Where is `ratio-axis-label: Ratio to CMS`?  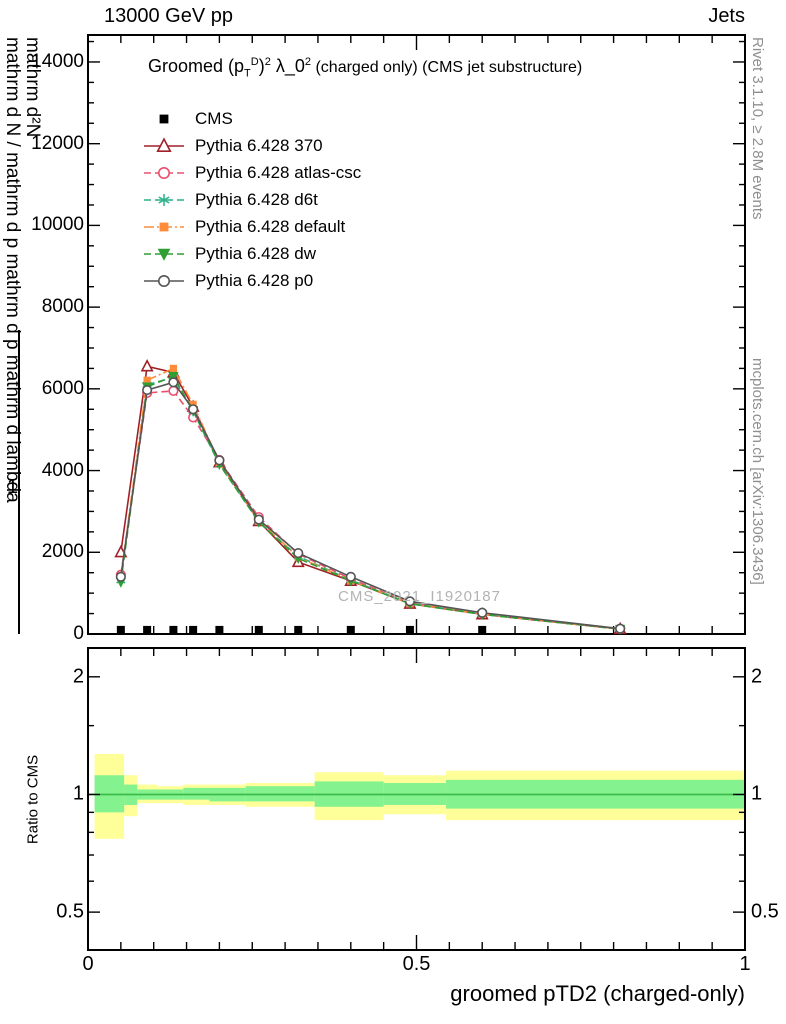
ratio-axis-label: Ratio to CMS is located at coordinates (33, 799).